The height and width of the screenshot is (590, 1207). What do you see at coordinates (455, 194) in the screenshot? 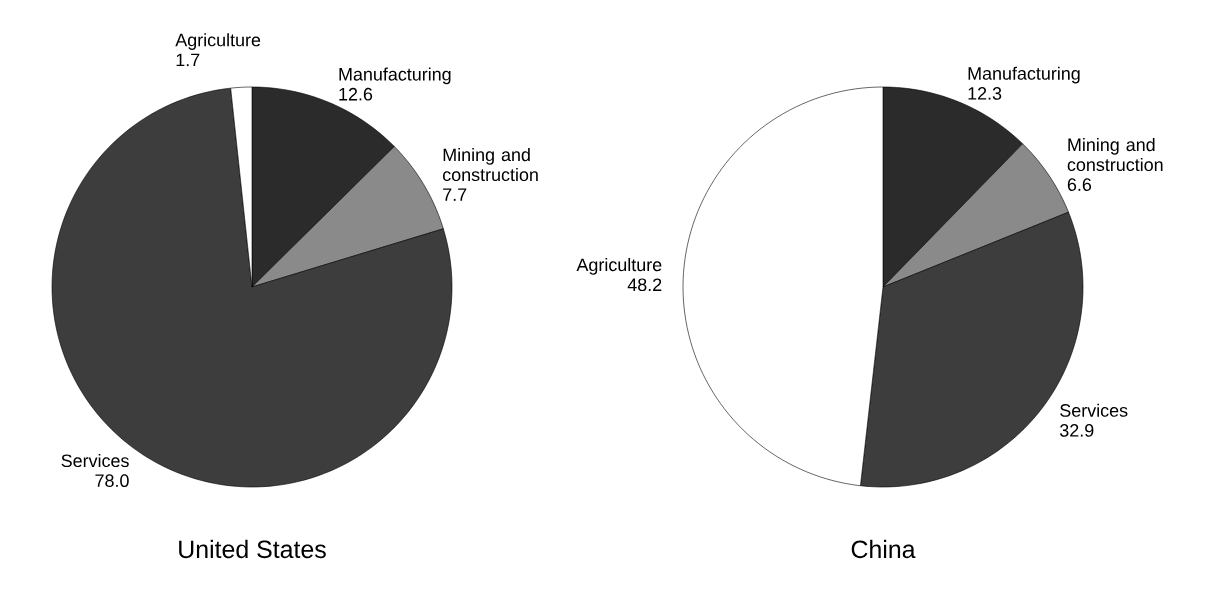
I see `data-label: 7.7` at bounding box center [455, 194].